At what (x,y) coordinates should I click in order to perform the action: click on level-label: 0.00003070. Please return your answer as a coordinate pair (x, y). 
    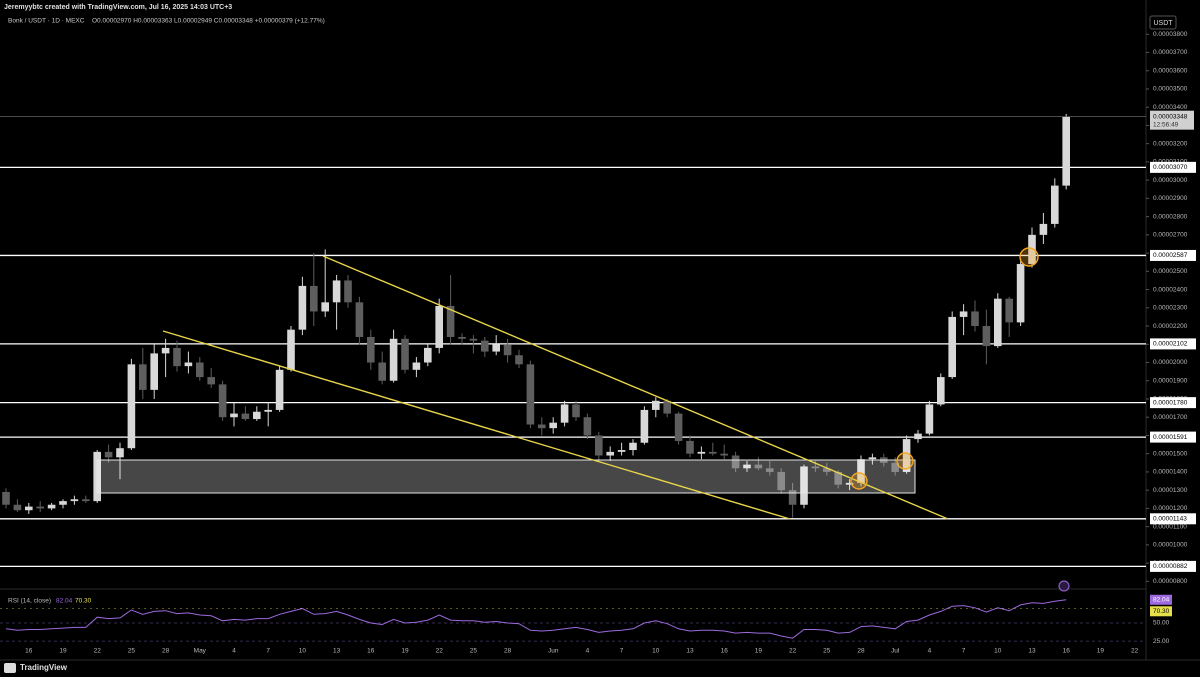
    Looking at the image, I should click on (1170, 167).